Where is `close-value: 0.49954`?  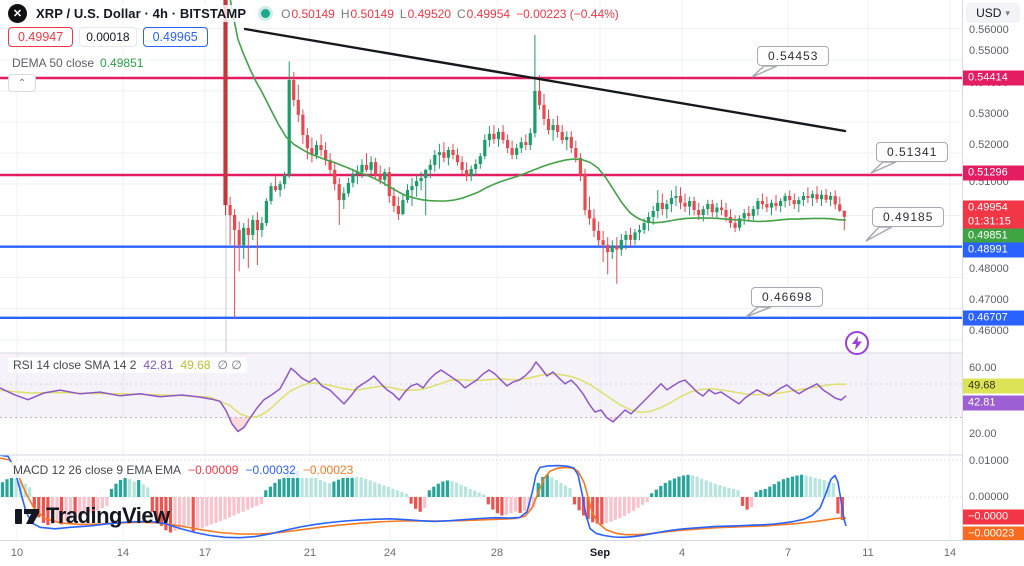 close-value: 0.49954 is located at coordinates (488, 13).